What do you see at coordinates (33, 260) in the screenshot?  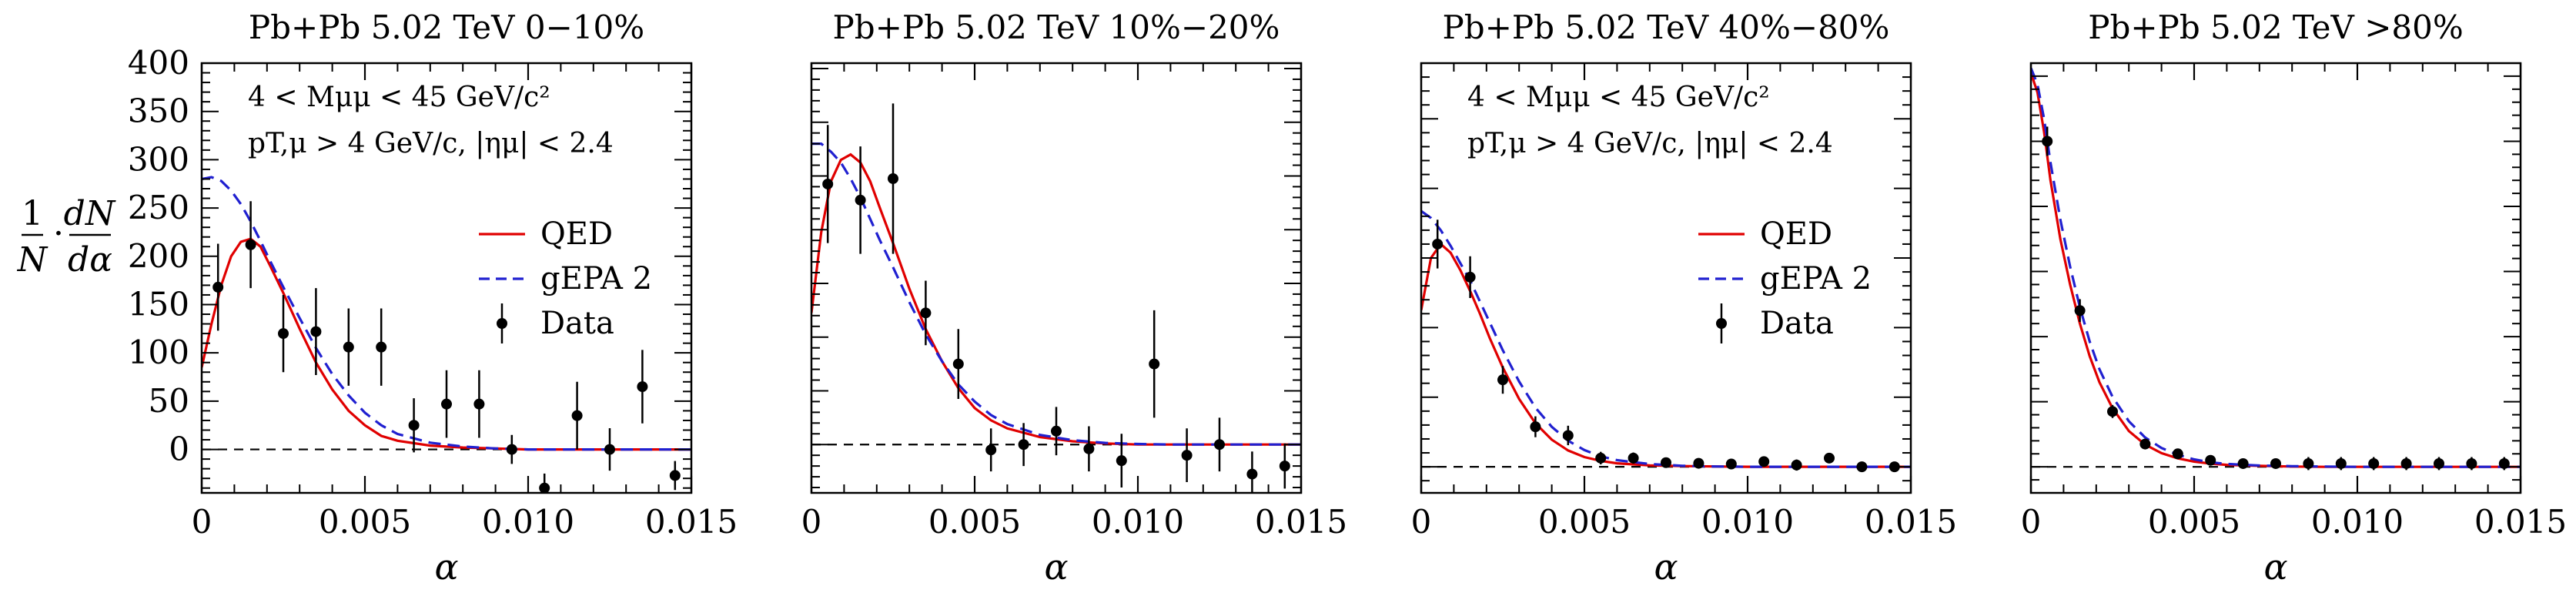 I see `y-label-denominator: N` at bounding box center [33, 260].